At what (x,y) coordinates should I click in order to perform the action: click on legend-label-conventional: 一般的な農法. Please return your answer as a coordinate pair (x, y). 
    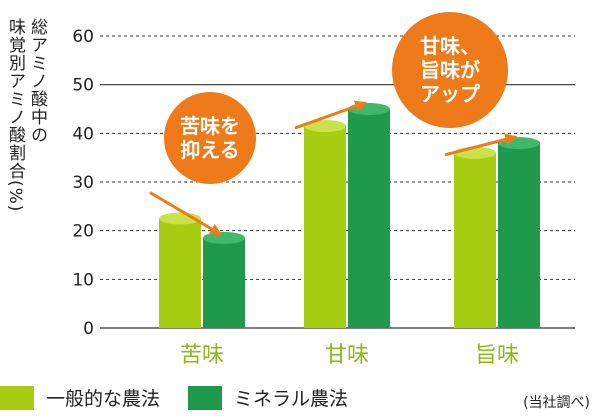
    Looking at the image, I should click on (103, 399).